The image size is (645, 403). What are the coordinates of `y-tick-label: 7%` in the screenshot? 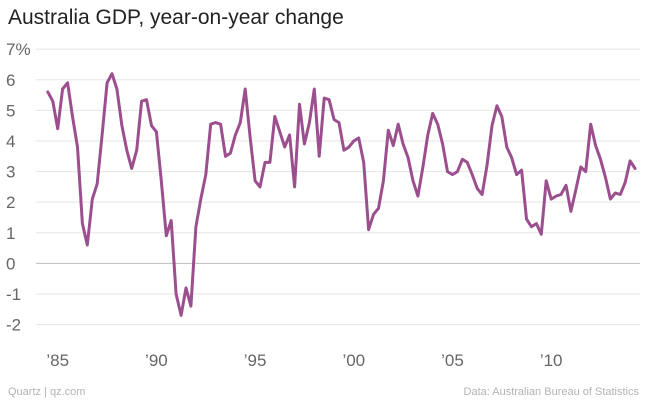 It's located at (18, 49).